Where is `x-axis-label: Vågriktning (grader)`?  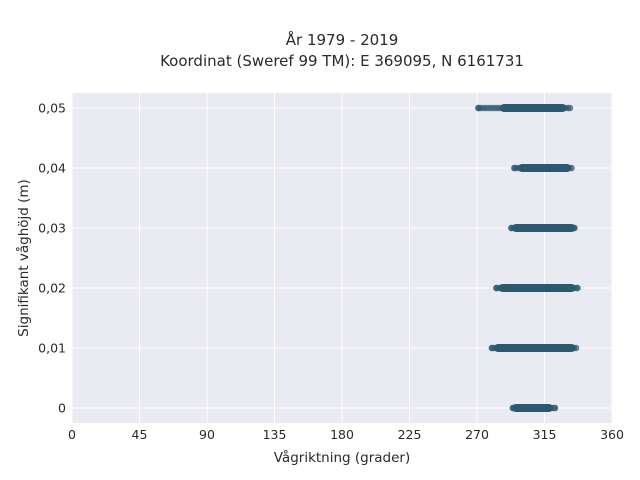
x-axis-label: Vågriktning (grader) is located at coordinates (342, 457).